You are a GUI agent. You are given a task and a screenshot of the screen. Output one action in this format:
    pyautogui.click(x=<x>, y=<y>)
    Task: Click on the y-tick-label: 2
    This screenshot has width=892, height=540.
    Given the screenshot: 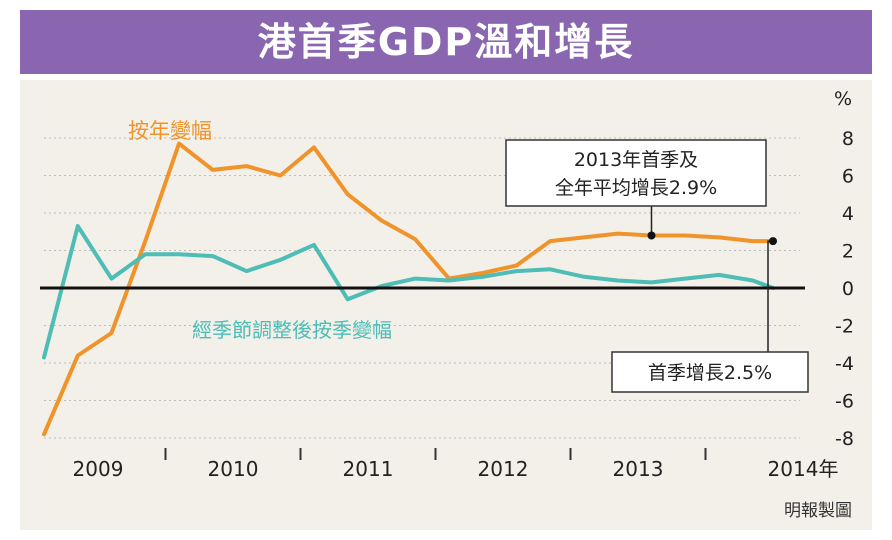 What is the action you would take?
    pyautogui.click(x=848, y=252)
    